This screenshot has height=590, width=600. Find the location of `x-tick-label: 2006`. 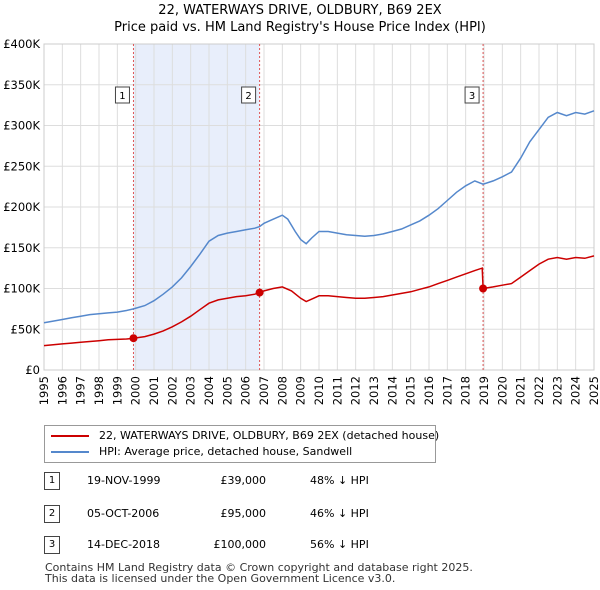

x-tick-label: 2006 is located at coordinates (246, 390).